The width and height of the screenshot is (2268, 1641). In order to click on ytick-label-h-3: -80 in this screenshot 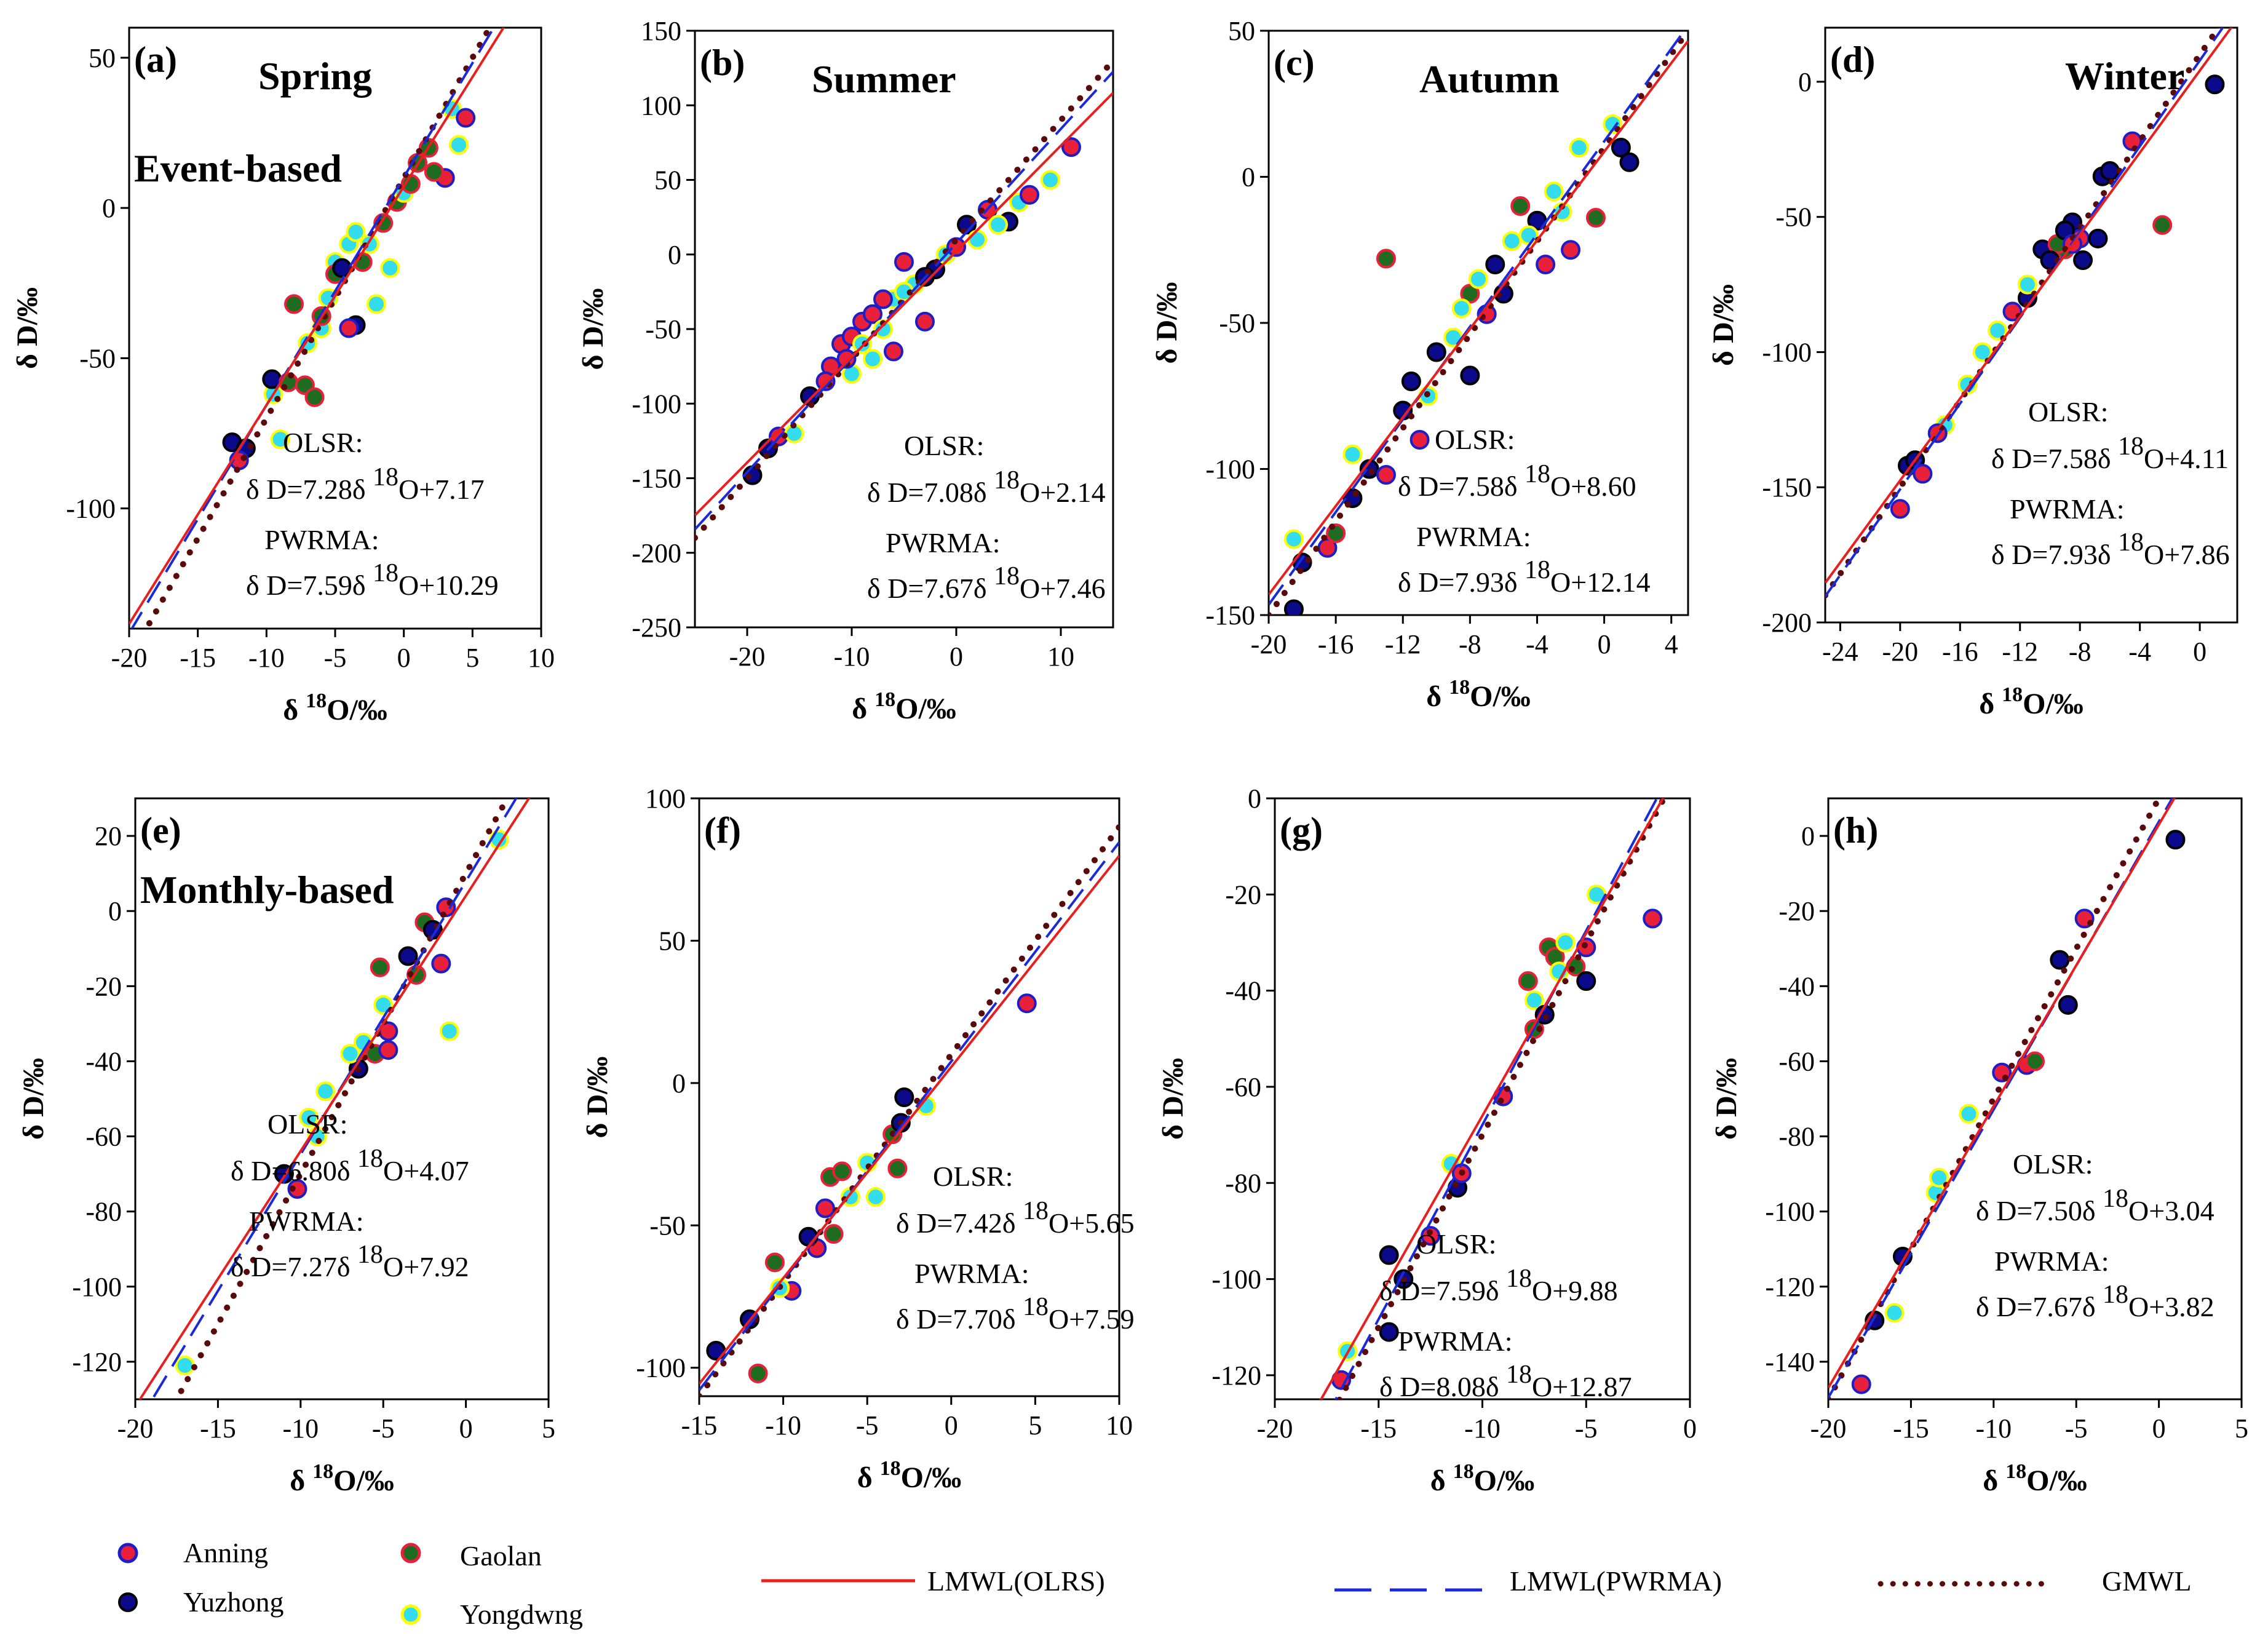, I will do `click(1796, 1137)`.